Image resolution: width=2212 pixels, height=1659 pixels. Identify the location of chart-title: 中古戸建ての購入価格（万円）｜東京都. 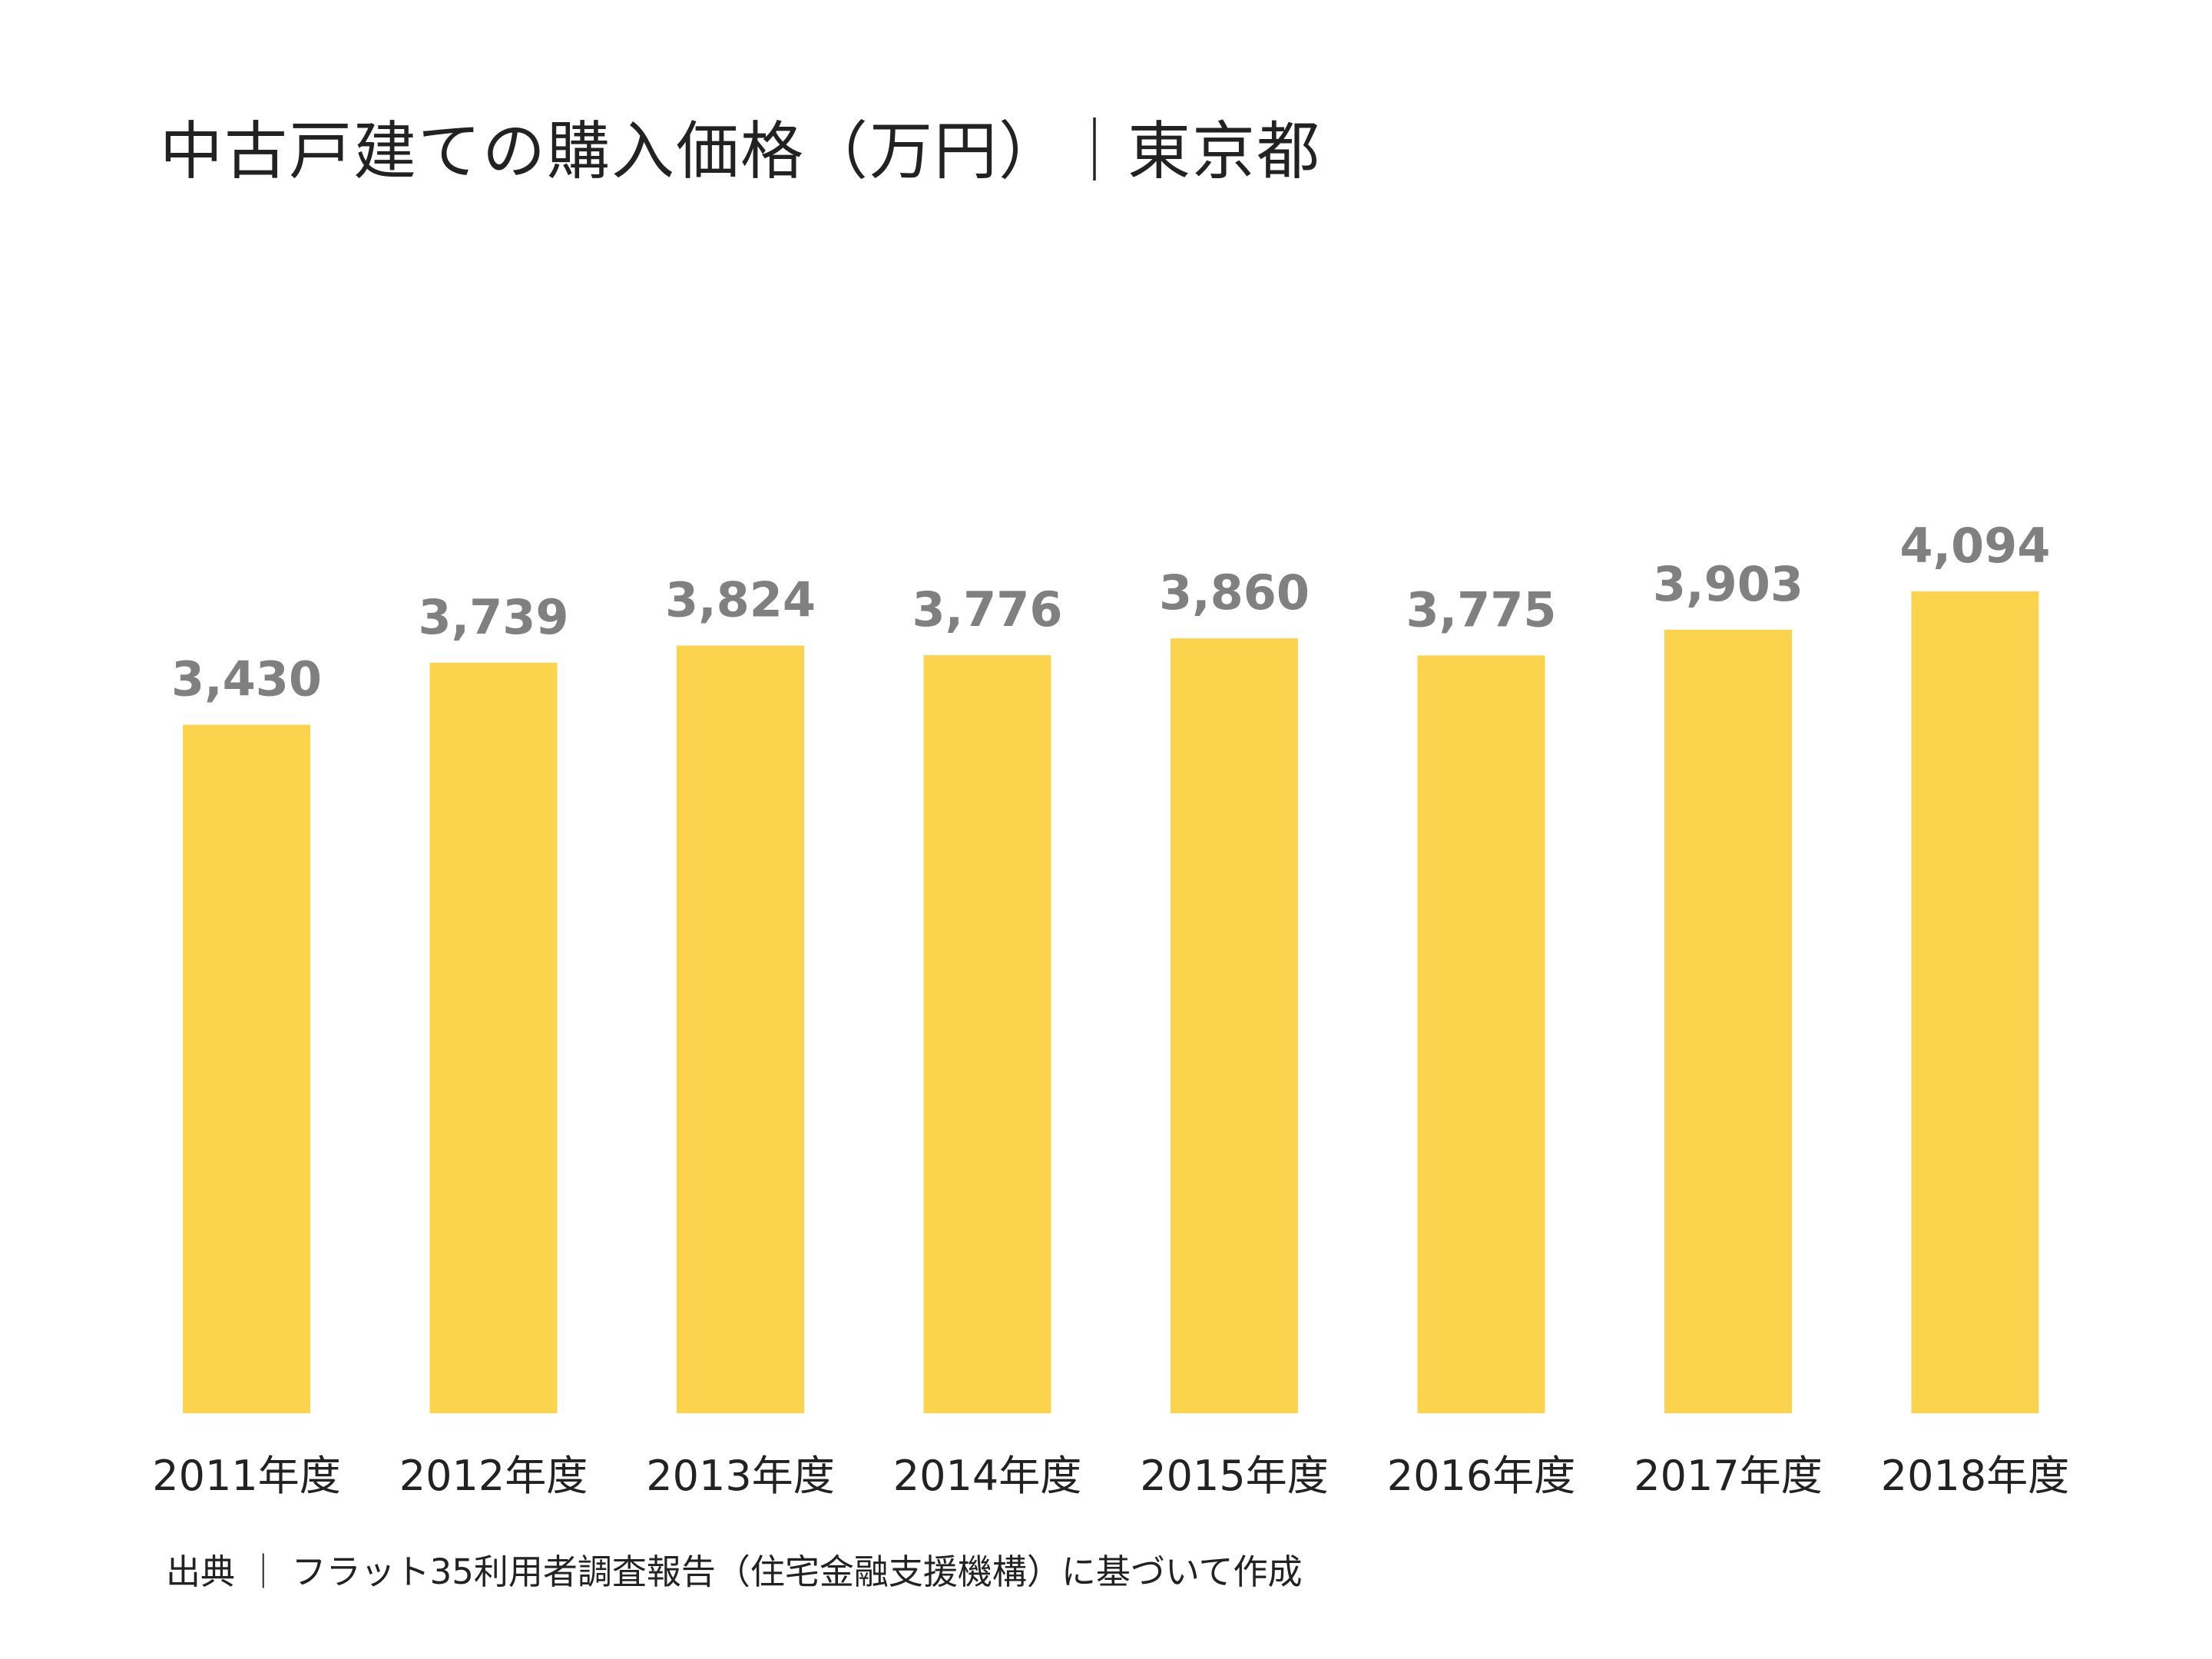
(741, 151).